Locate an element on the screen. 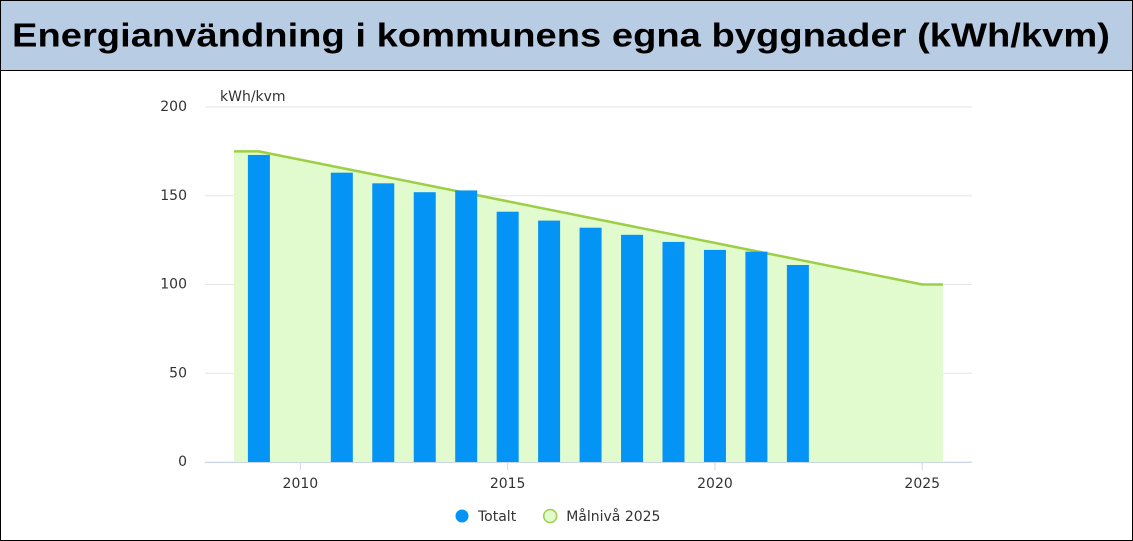 The image size is (1133, 541). y-tick-label: 100 is located at coordinates (173, 285).